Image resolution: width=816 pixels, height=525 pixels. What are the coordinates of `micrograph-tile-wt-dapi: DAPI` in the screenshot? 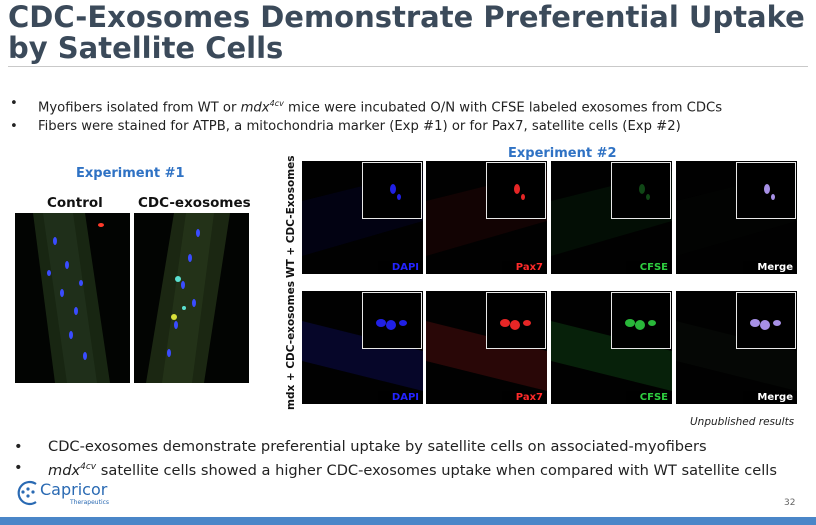 It's located at (362, 217).